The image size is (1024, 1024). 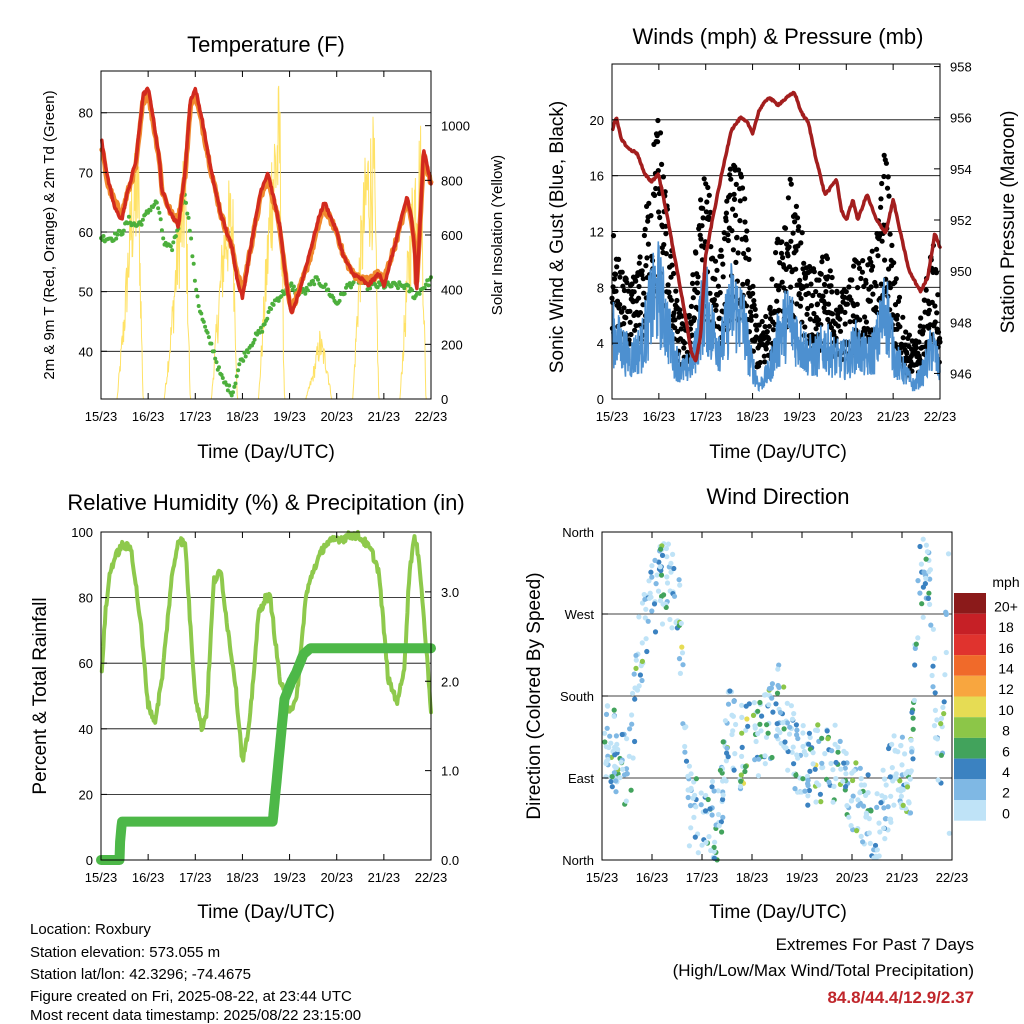 What do you see at coordinates (777, 496) in the screenshot?
I see `direction-title: Wind Direction` at bounding box center [777, 496].